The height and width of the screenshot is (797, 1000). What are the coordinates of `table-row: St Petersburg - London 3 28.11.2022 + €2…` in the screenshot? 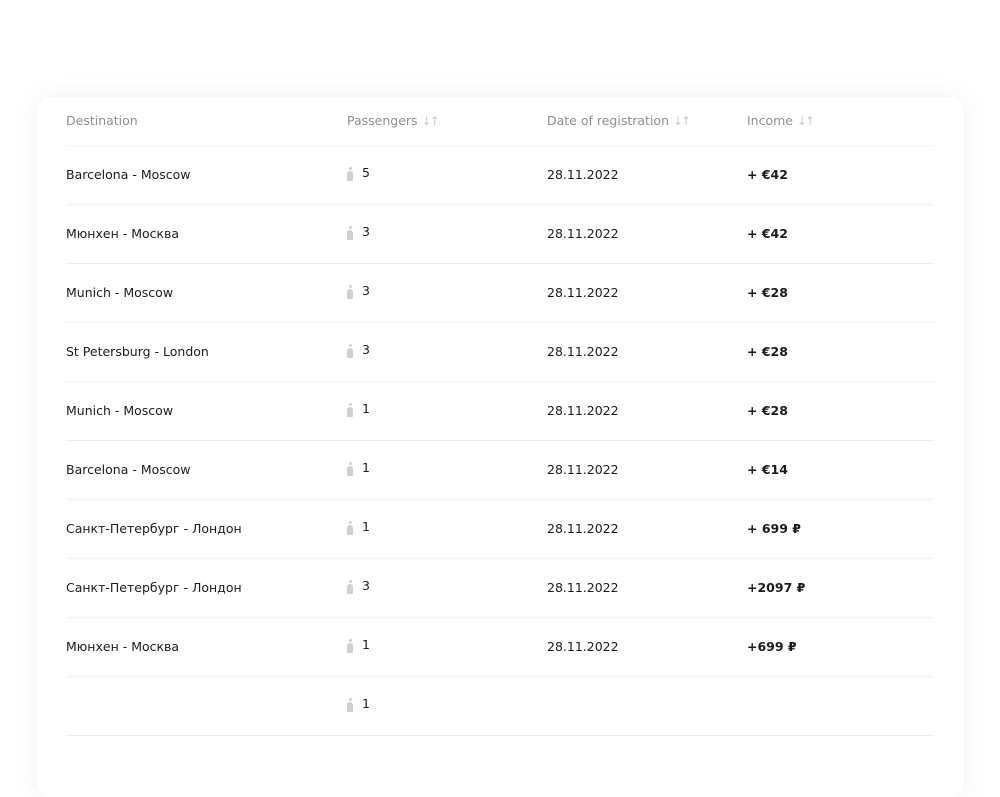 It's located at (500, 352).